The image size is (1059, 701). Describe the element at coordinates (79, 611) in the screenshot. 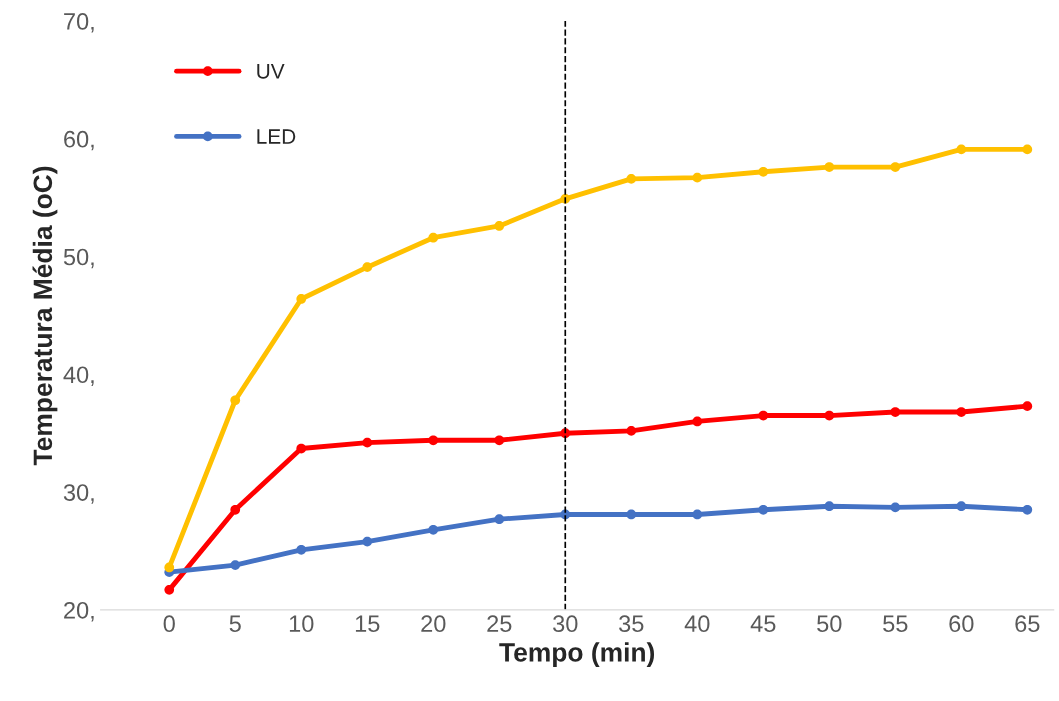

I see `y-tick-label: 20,` at that location.